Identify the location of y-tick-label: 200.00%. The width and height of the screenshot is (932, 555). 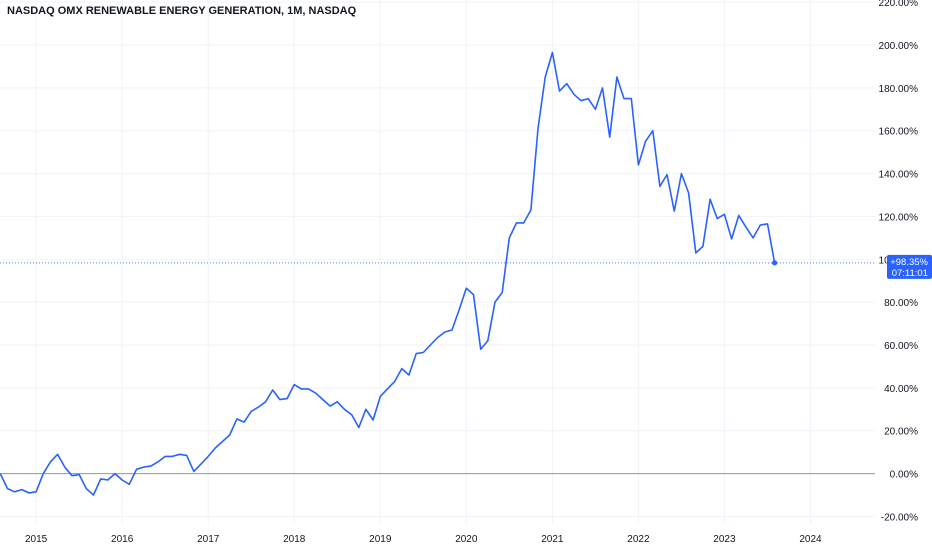
(899, 46).